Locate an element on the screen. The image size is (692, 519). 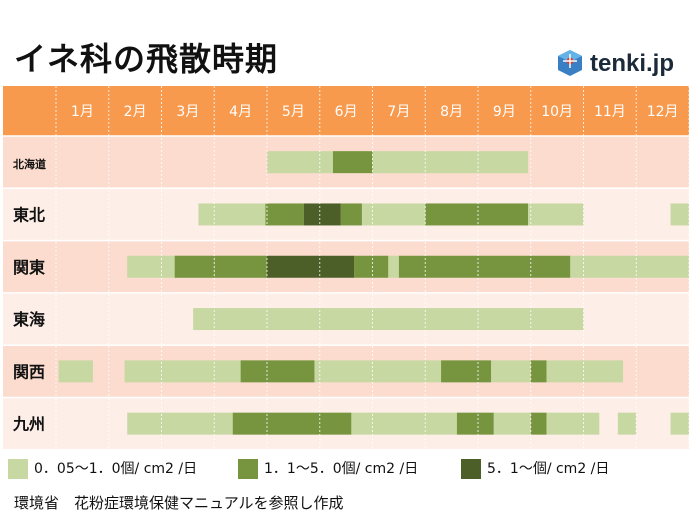
region-label: 九州 is located at coordinates (28, 424).